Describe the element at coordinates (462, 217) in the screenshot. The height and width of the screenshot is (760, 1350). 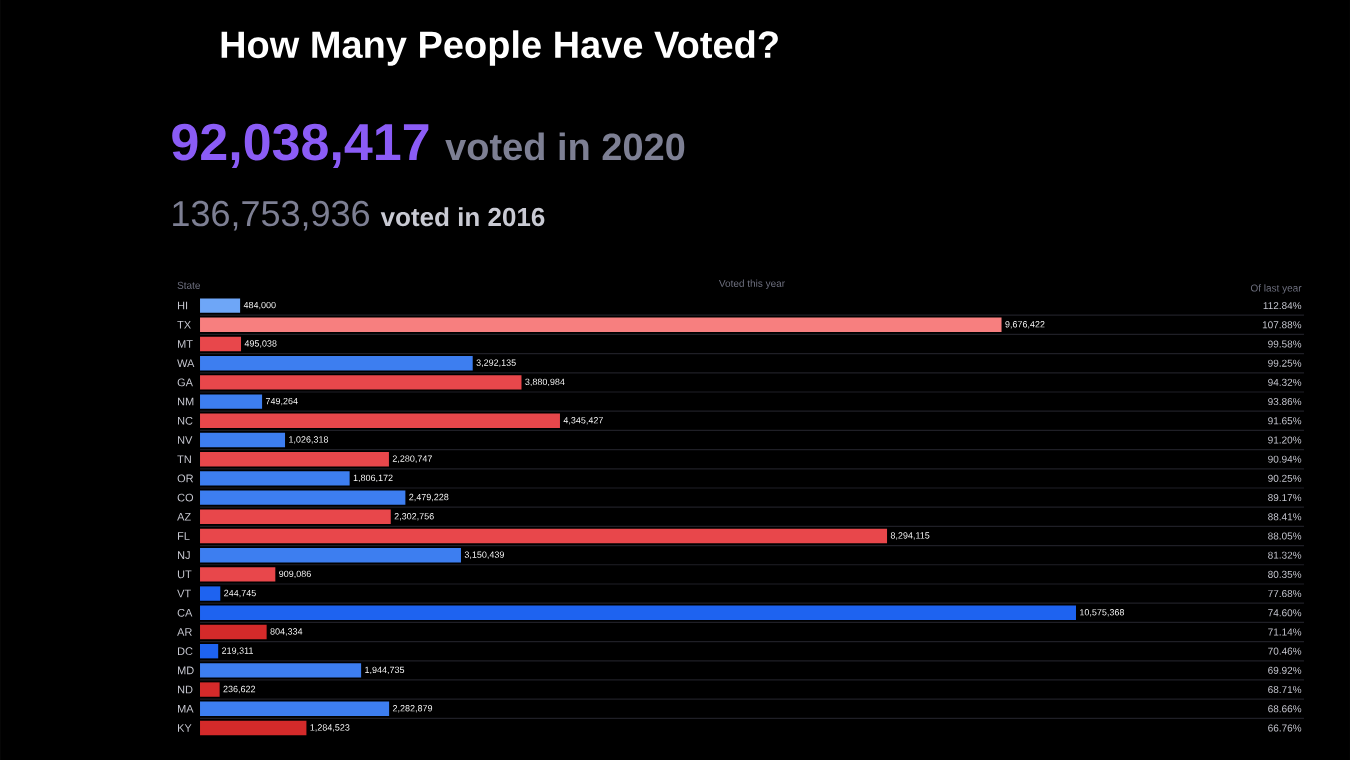
I see `text: voted in 2016` at that location.